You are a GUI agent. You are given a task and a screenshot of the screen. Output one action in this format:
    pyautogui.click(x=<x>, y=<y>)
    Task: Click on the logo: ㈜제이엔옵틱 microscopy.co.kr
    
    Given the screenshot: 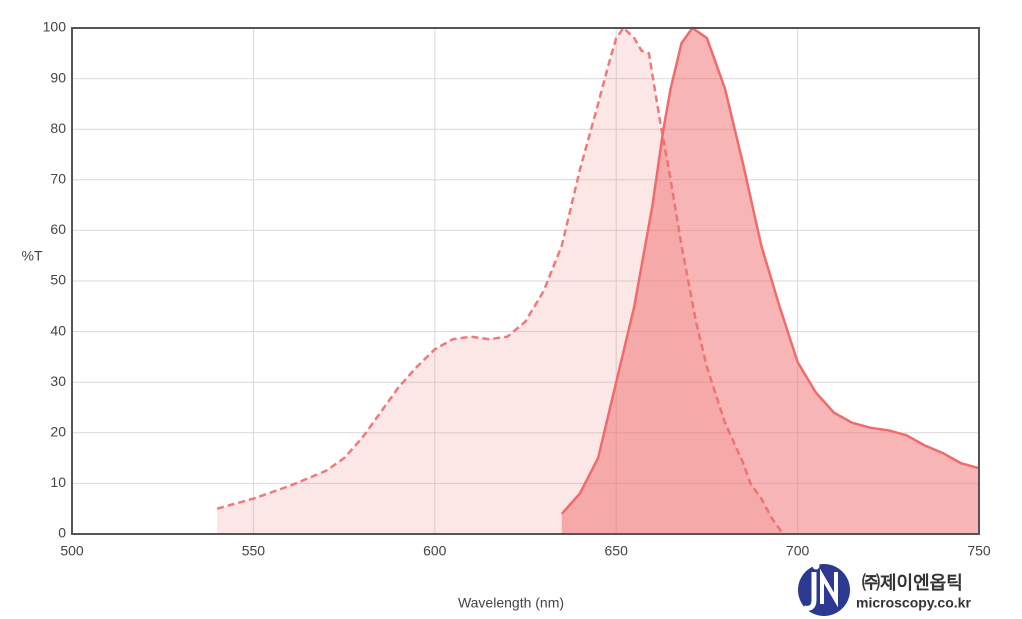 What is the action you would take?
    pyautogui.click(x=884, y=589)
    